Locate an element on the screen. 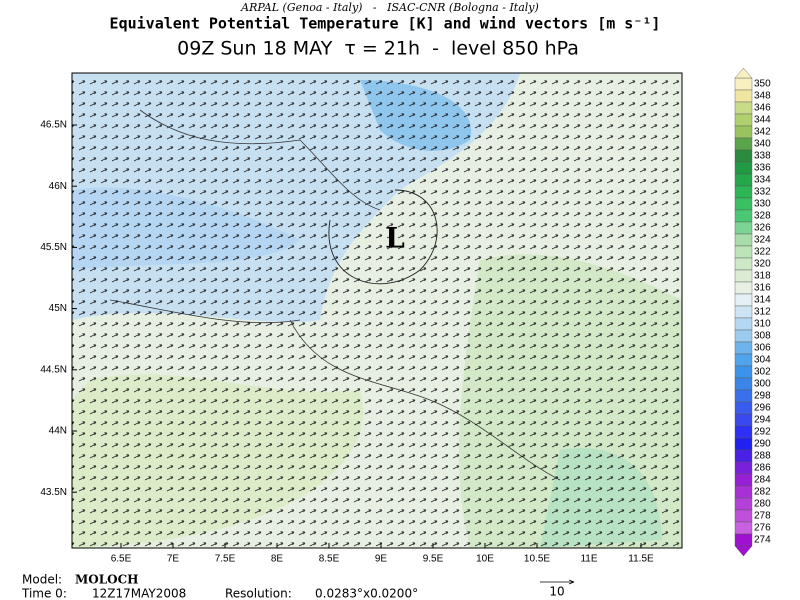 The image size is (800, 600). lat-label: 45.5N is located at coordinates (53, 247).